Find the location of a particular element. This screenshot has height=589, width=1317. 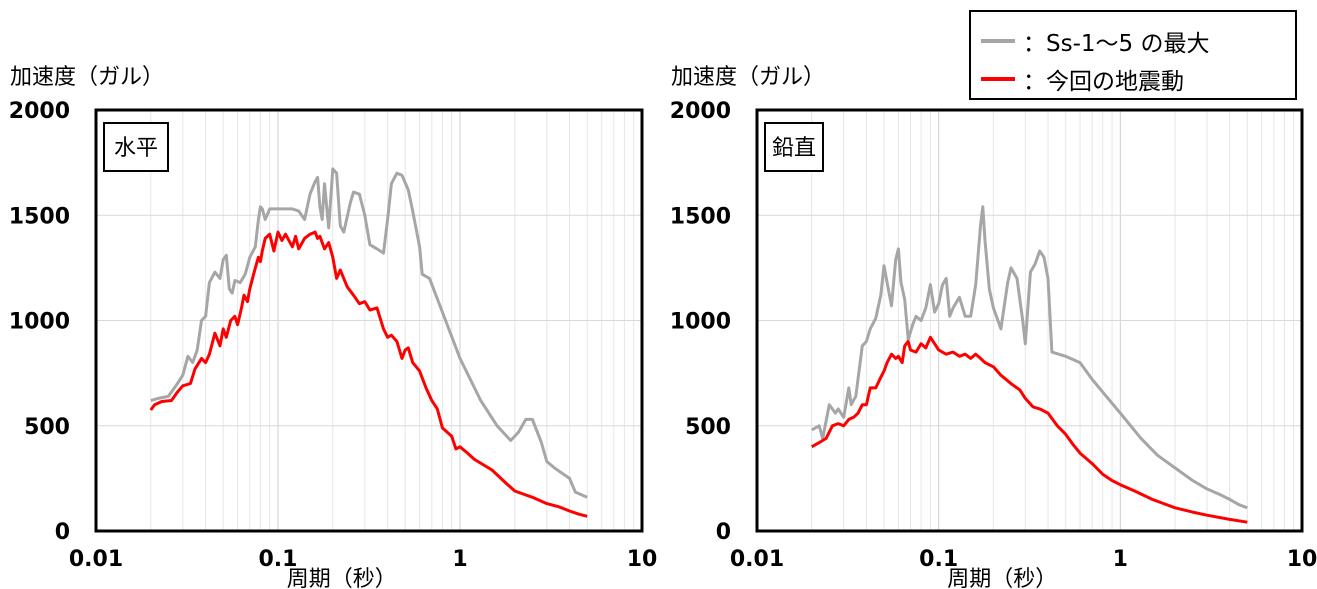

legend-box: ：Ss-1～5 の最大 ：今回の地震動 is located at coordinates (1133, 55).